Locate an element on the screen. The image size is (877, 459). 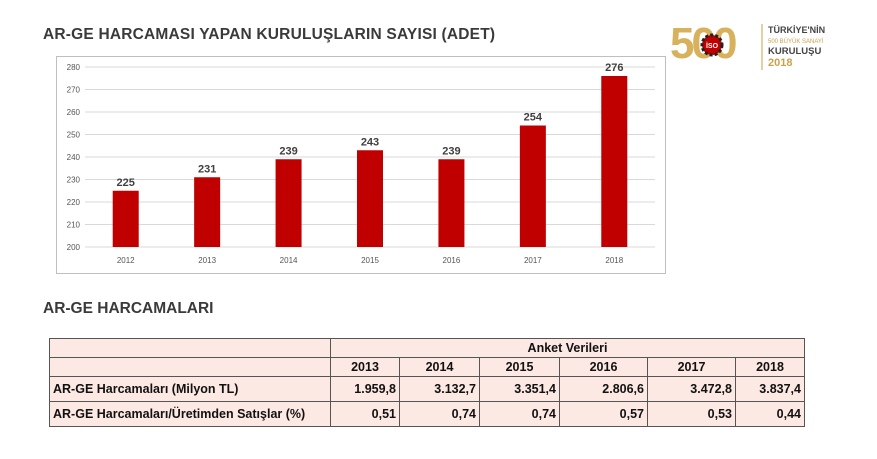
logo-emblem: İSO is located at coordinates (712, 46).